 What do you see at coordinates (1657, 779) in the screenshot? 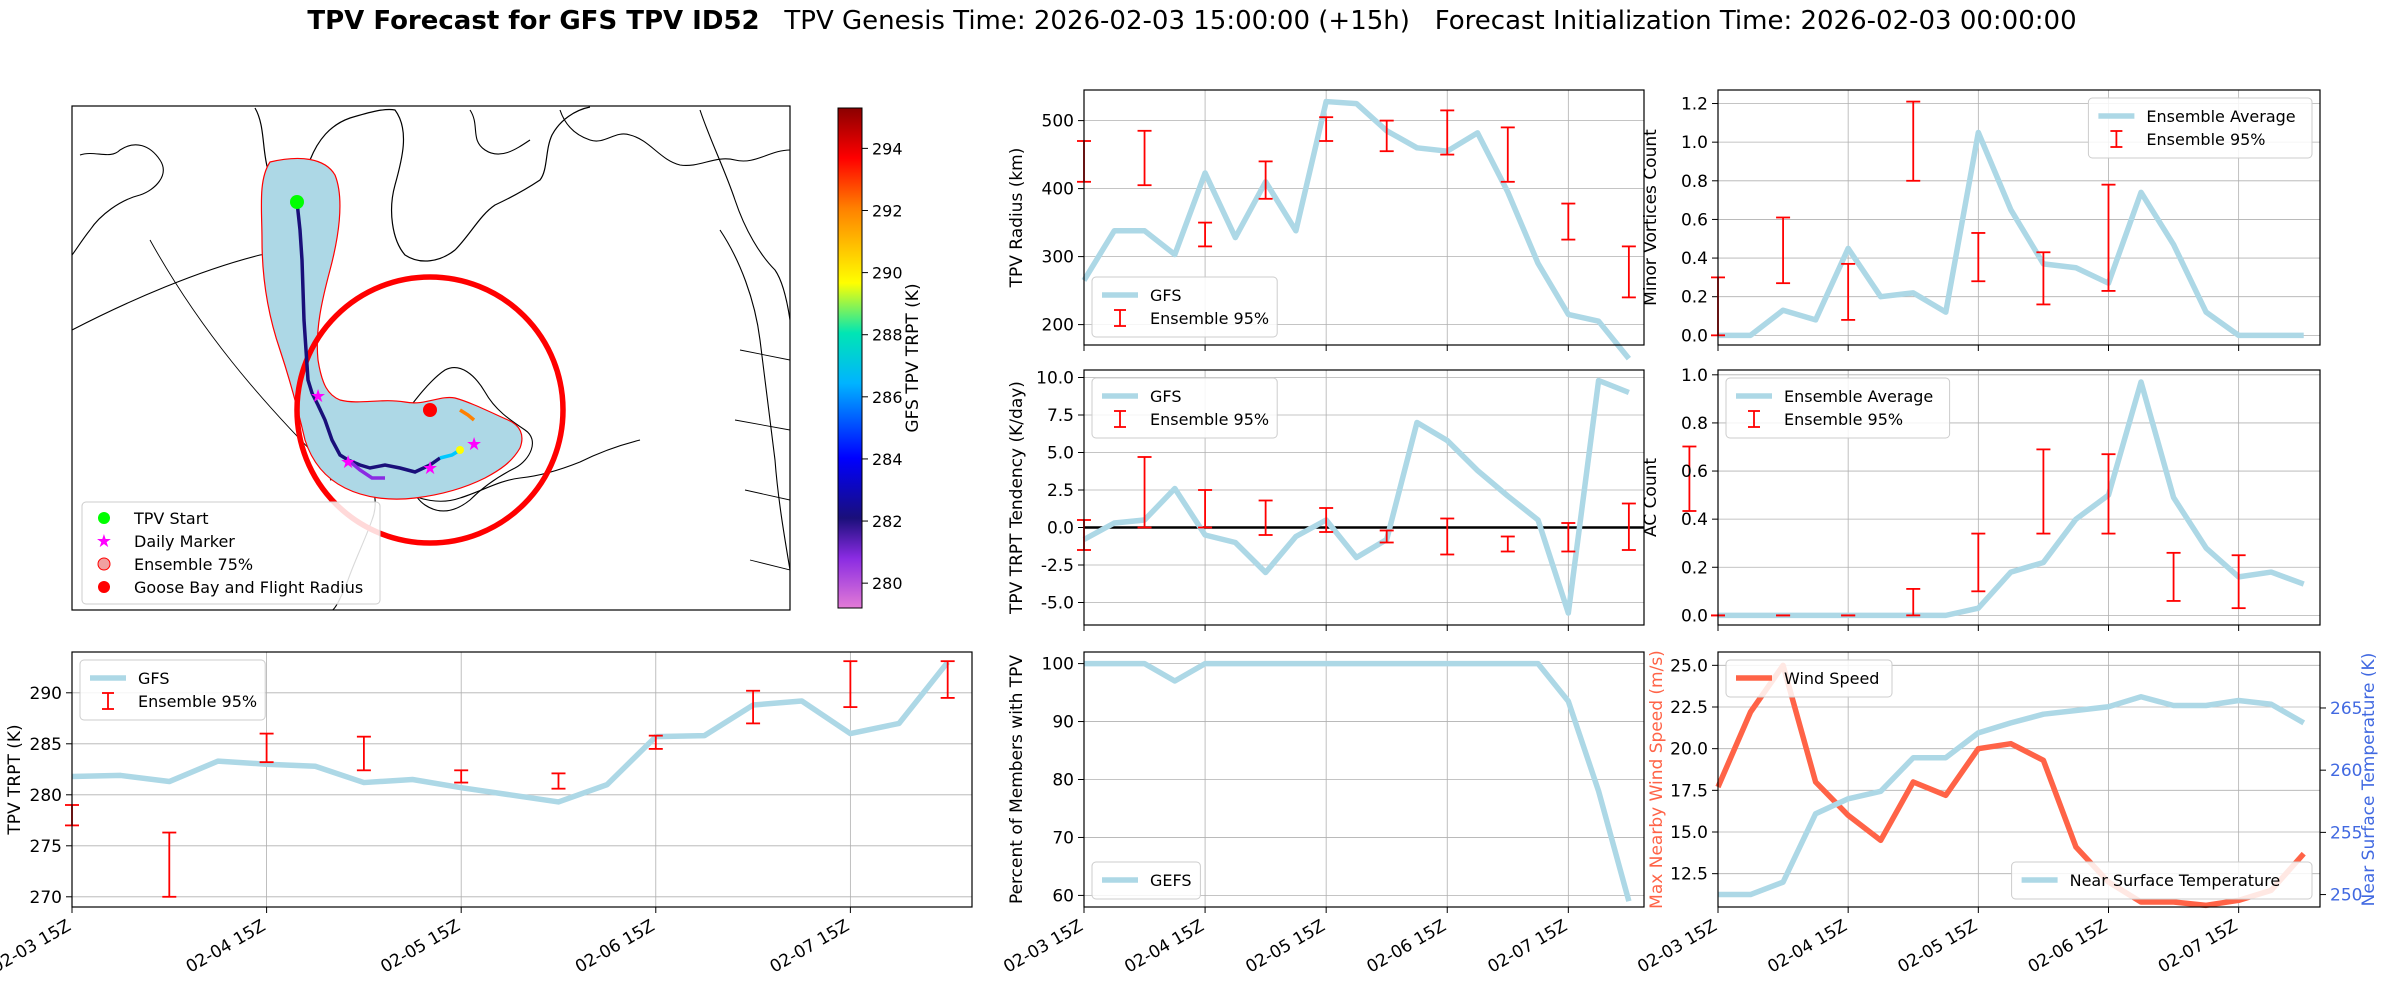
I see `y-axis-label: Max Nearby Wind Speed (m/s)` at bounding box center [1657, 779].